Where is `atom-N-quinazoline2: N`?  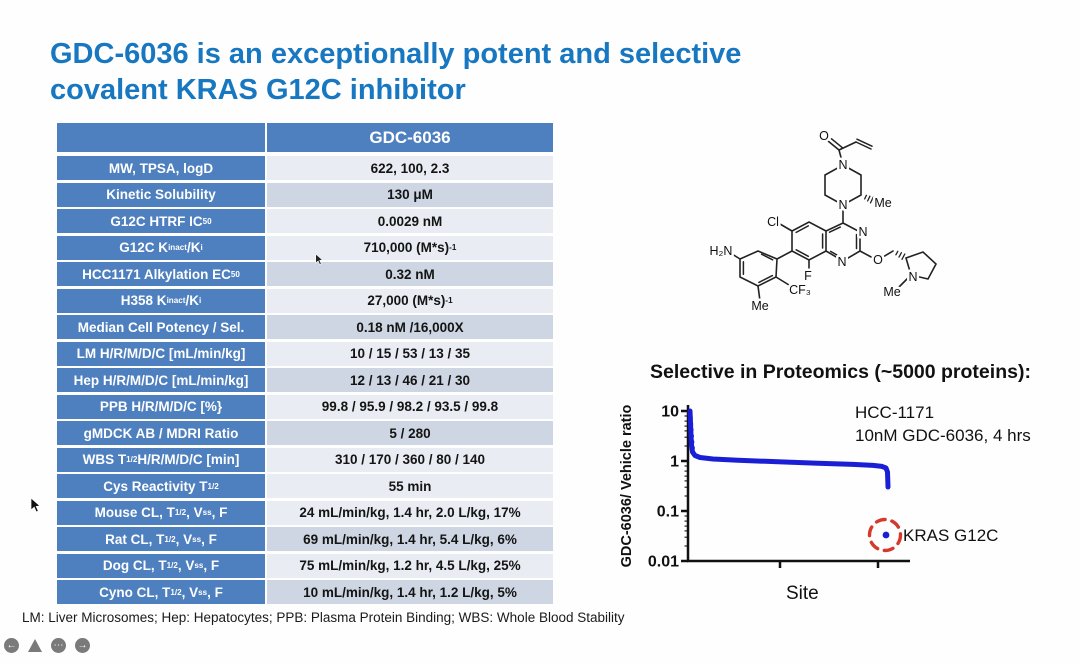
atom-N-quinazoline2: N is located at coordinates (841, 262).